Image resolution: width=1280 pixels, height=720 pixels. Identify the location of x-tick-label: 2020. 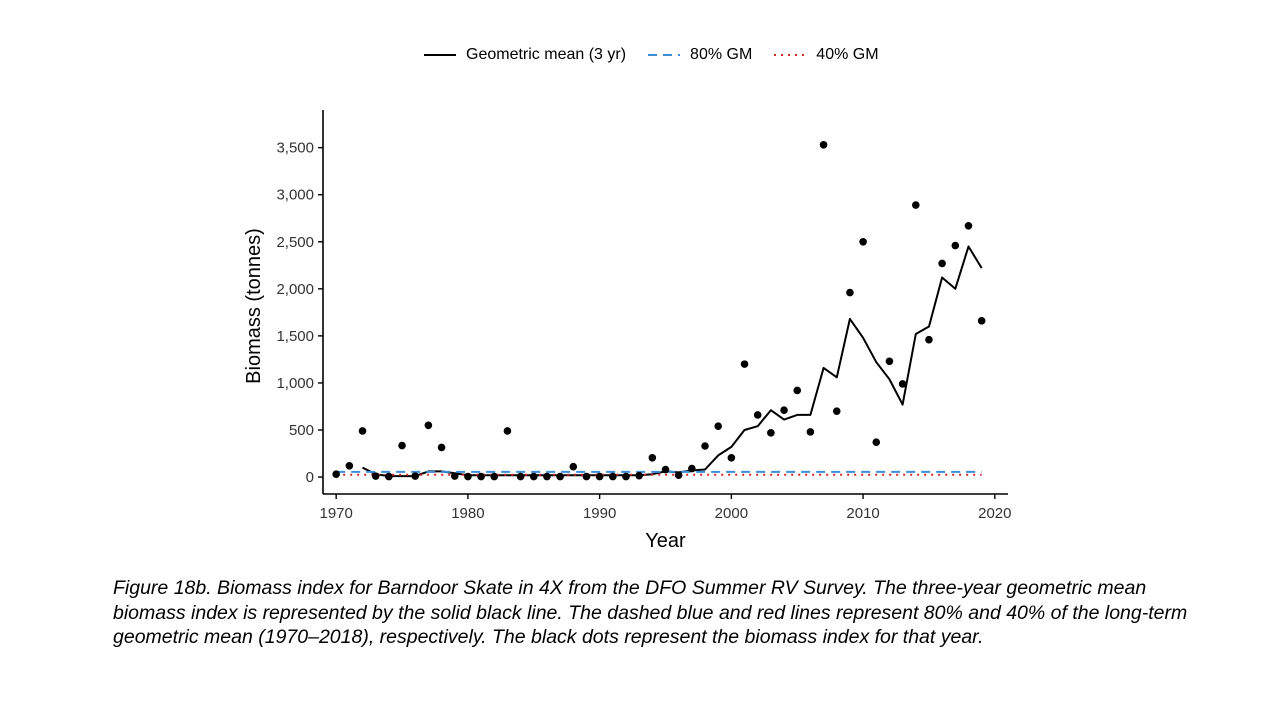
(994, 513).